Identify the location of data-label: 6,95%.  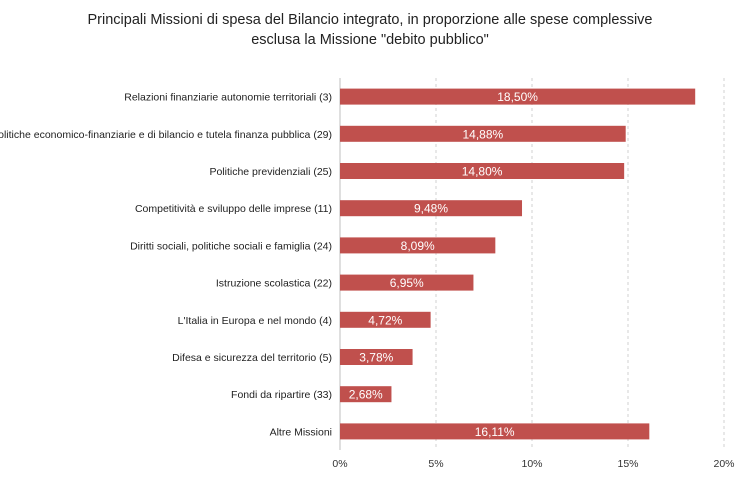
(407, 283).